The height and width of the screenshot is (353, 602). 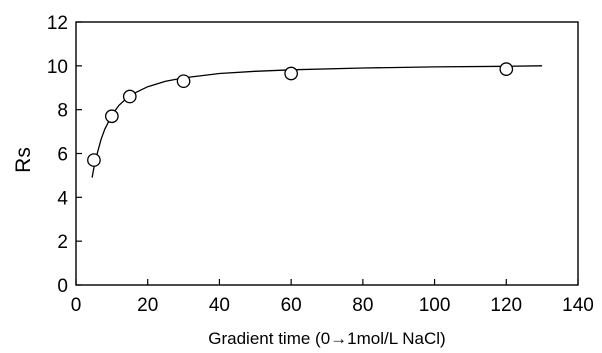 I want to click on x-tick-label: 20, so click(x=147, y=305).